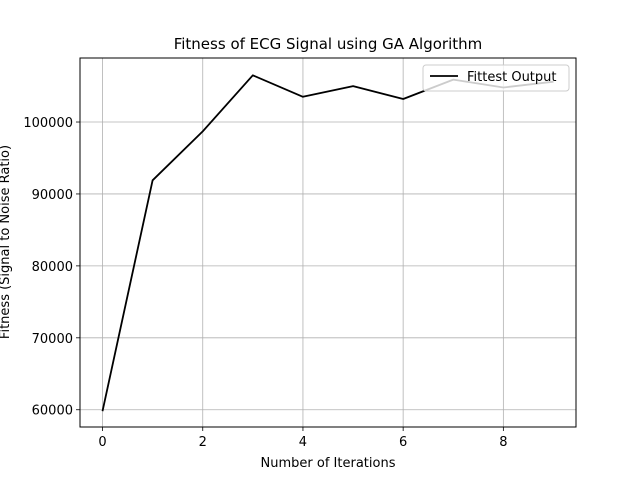 The height and width of the screenshot is (484, 640). What do you see at coordinates (512, 77) in the screenshot?
I see `legend-label: Fittest Output` at bounding box center [512, 77].